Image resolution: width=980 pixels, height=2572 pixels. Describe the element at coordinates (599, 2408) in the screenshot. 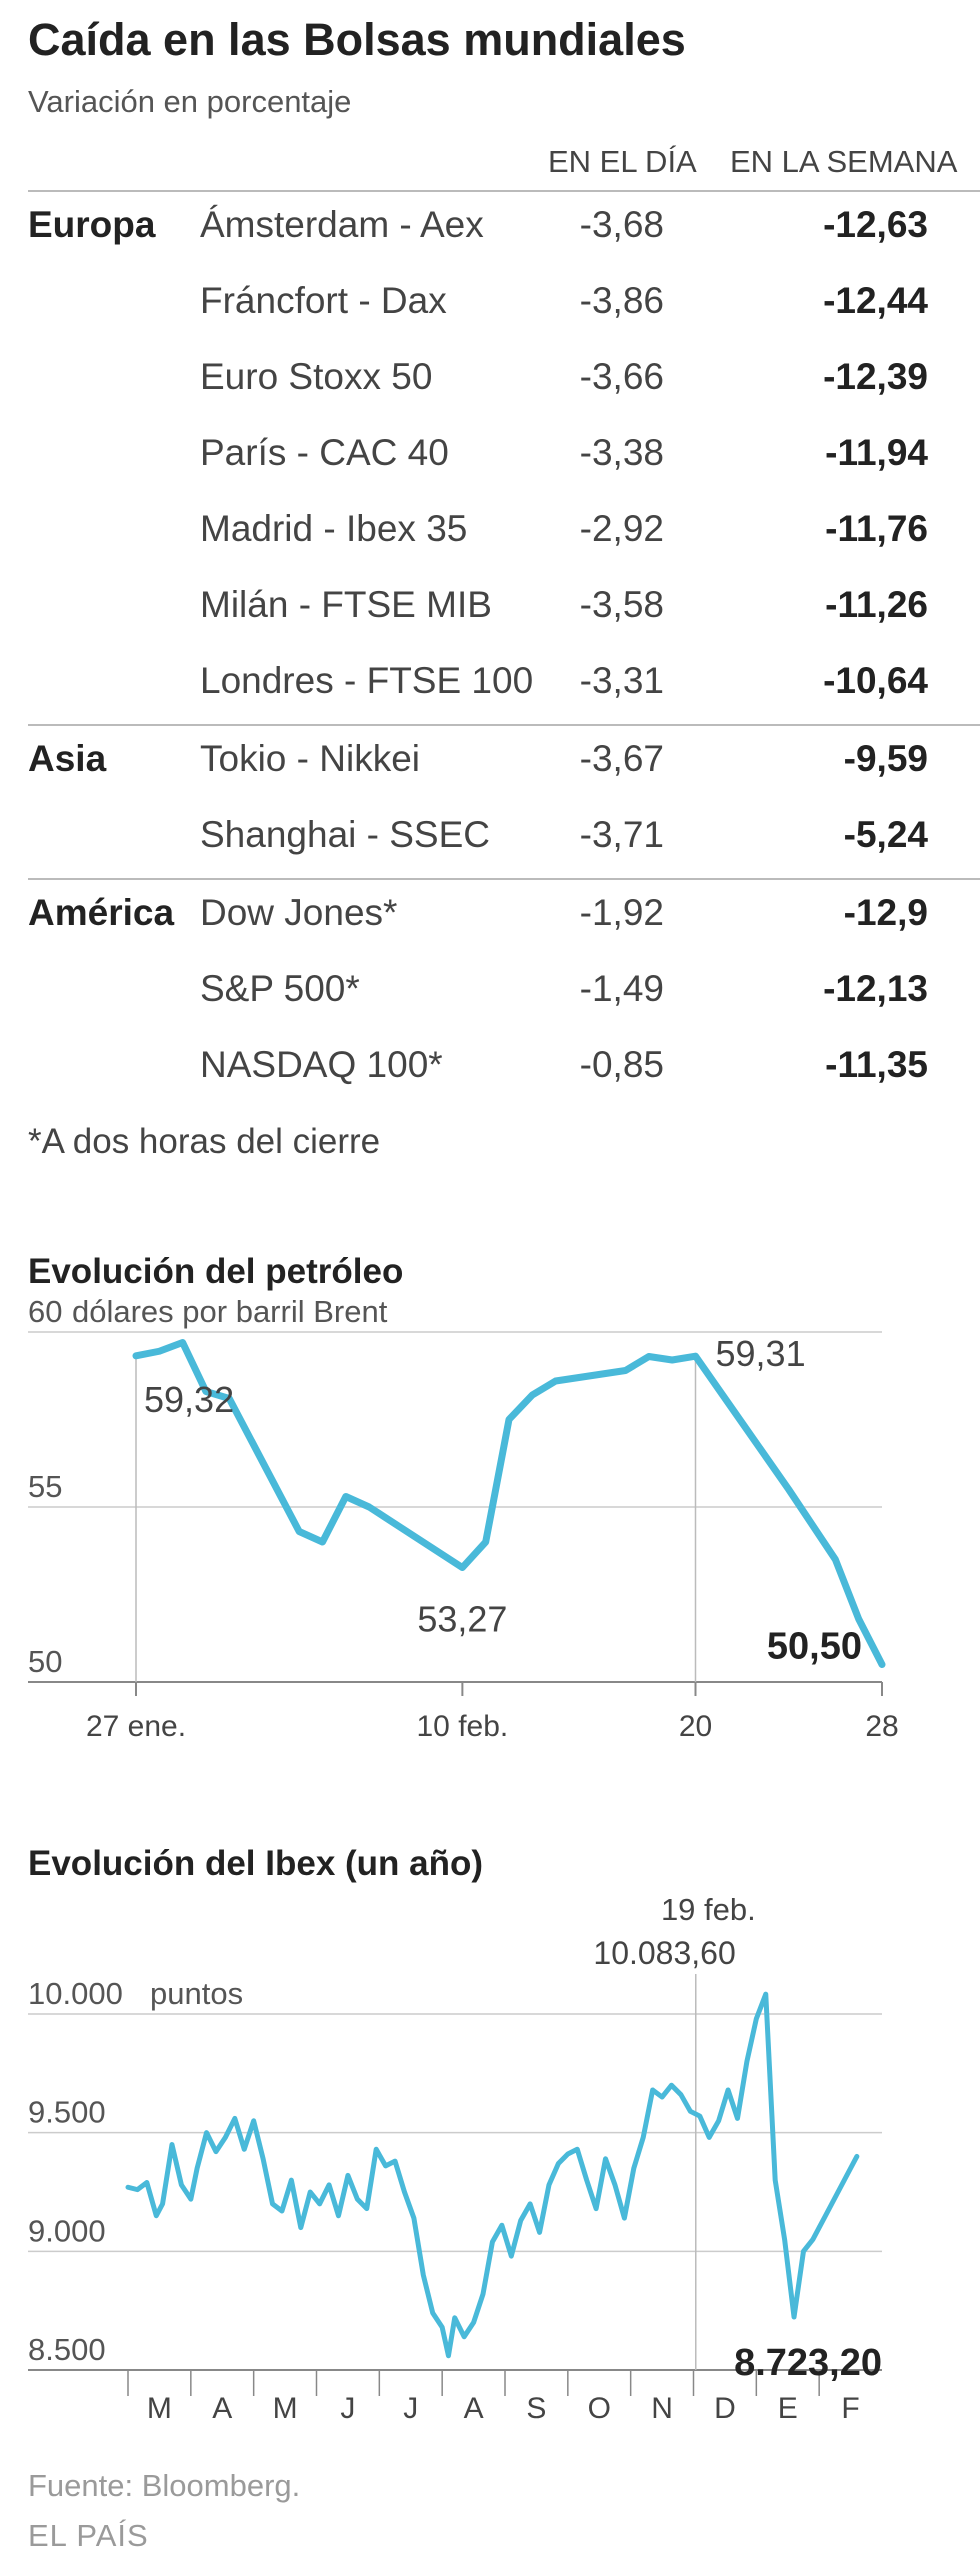

I see `x-tick-label: O` at that location.